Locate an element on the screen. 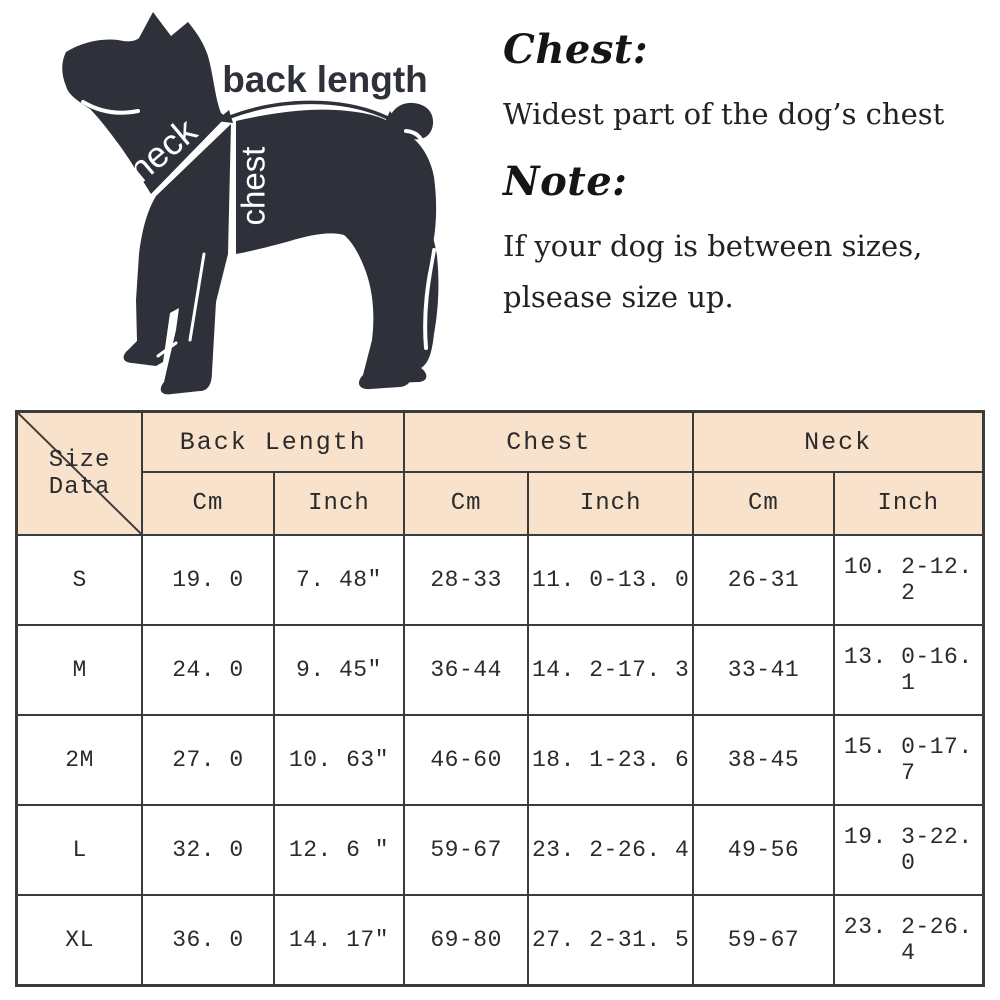 The width and height of the screenshot is (1000, 1000). chest-cm-cell: 69-80 is located at coordinates (466, 940).